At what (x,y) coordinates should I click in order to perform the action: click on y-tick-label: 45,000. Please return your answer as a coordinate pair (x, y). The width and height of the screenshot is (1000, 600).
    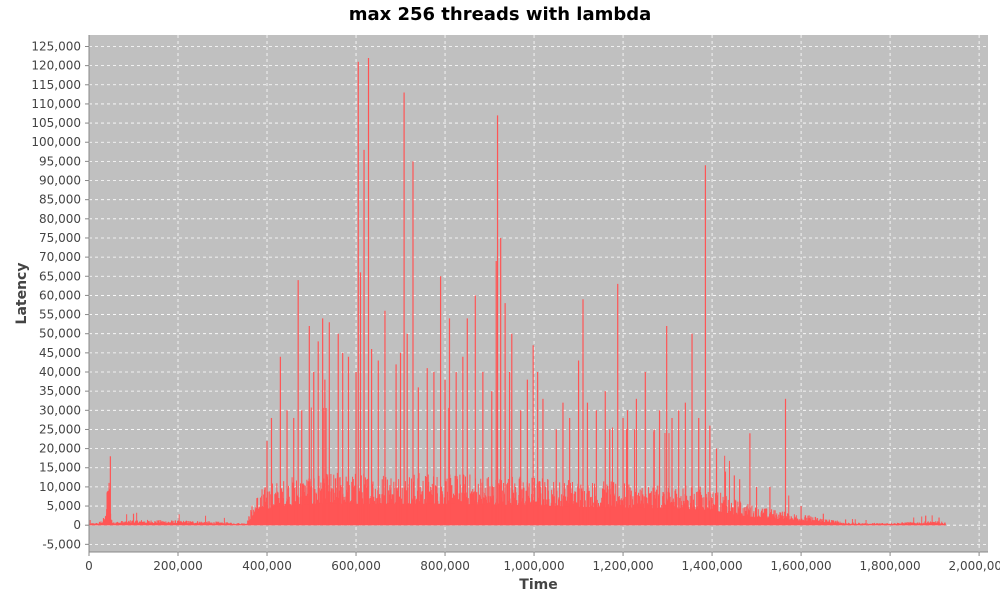
    Looking at the image, I should click on (60, 353).